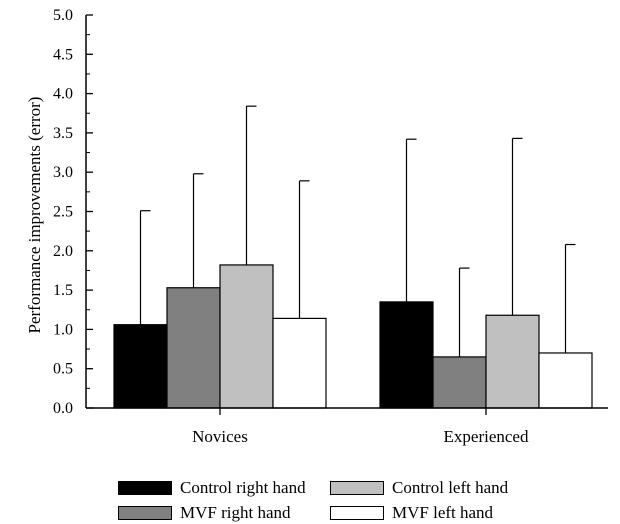  Describe the element at coordinates (486, 436) in the screenshot. I see `x-tick-label: Experienced` at that location.